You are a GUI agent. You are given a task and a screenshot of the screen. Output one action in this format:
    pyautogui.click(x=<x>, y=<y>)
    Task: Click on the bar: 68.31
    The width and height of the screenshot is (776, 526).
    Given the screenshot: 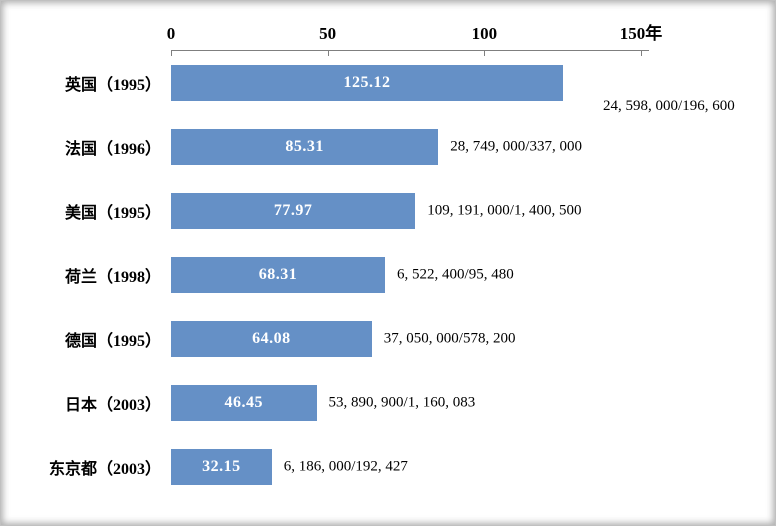 What is the action you would take?
    pyautogui.click(x=278, y=275)
    